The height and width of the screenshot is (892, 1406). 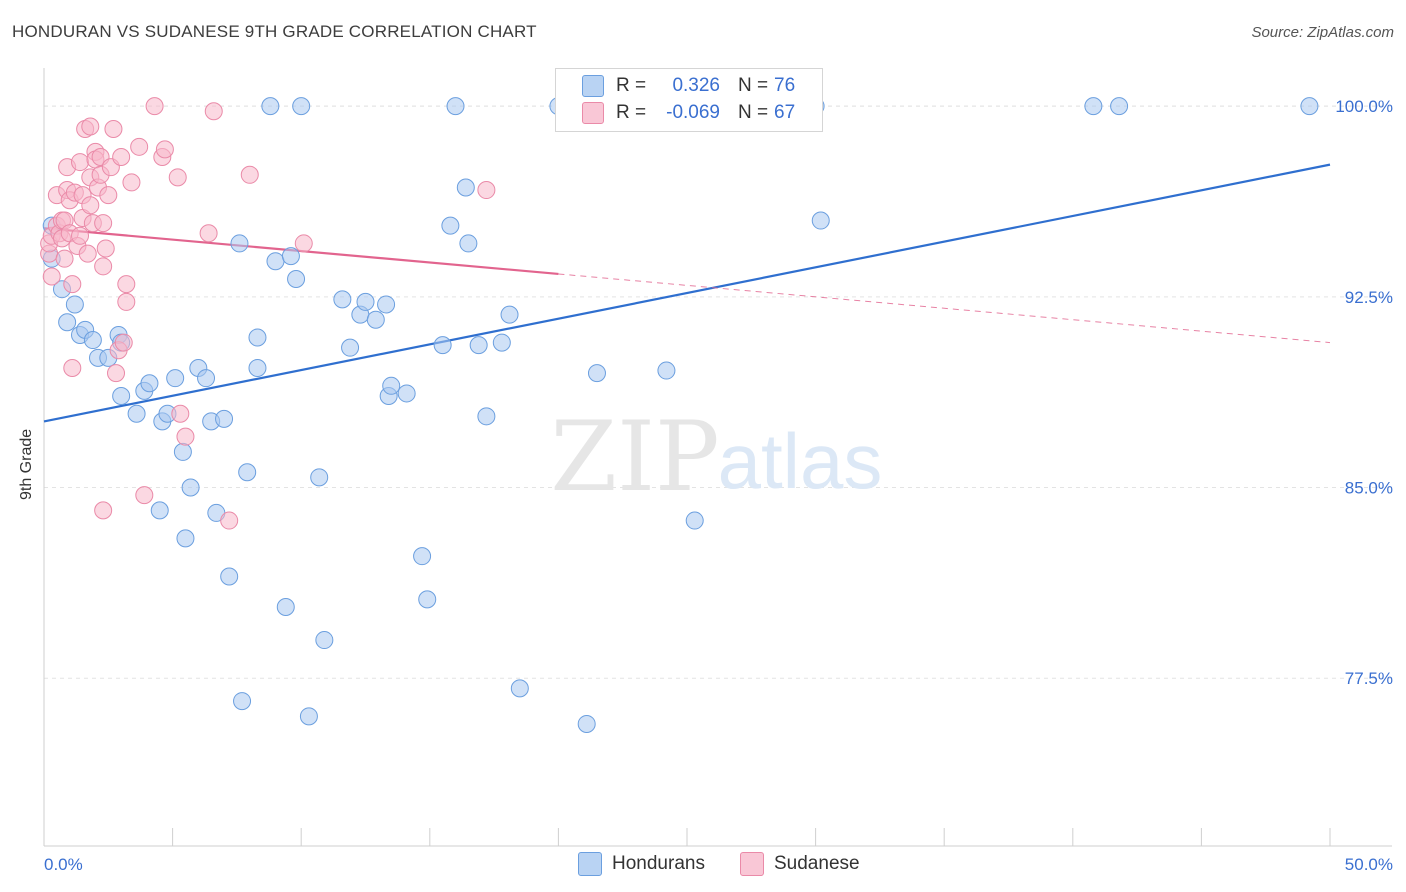 I want to click on hondurans-legend-swatch, so click(x=590, y=864).